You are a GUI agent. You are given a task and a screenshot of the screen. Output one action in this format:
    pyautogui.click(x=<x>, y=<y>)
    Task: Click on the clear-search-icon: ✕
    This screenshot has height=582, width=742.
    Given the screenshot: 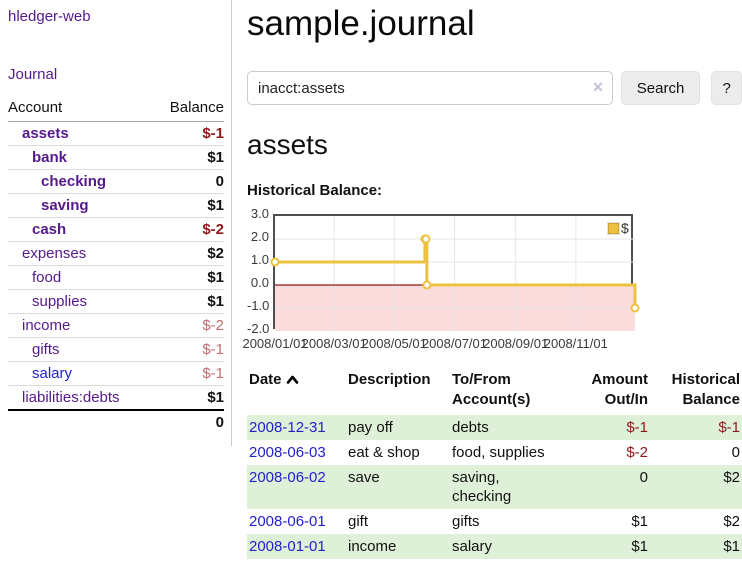 What is the action you would take?
    pyautogui.click(x=598, y=87)
    